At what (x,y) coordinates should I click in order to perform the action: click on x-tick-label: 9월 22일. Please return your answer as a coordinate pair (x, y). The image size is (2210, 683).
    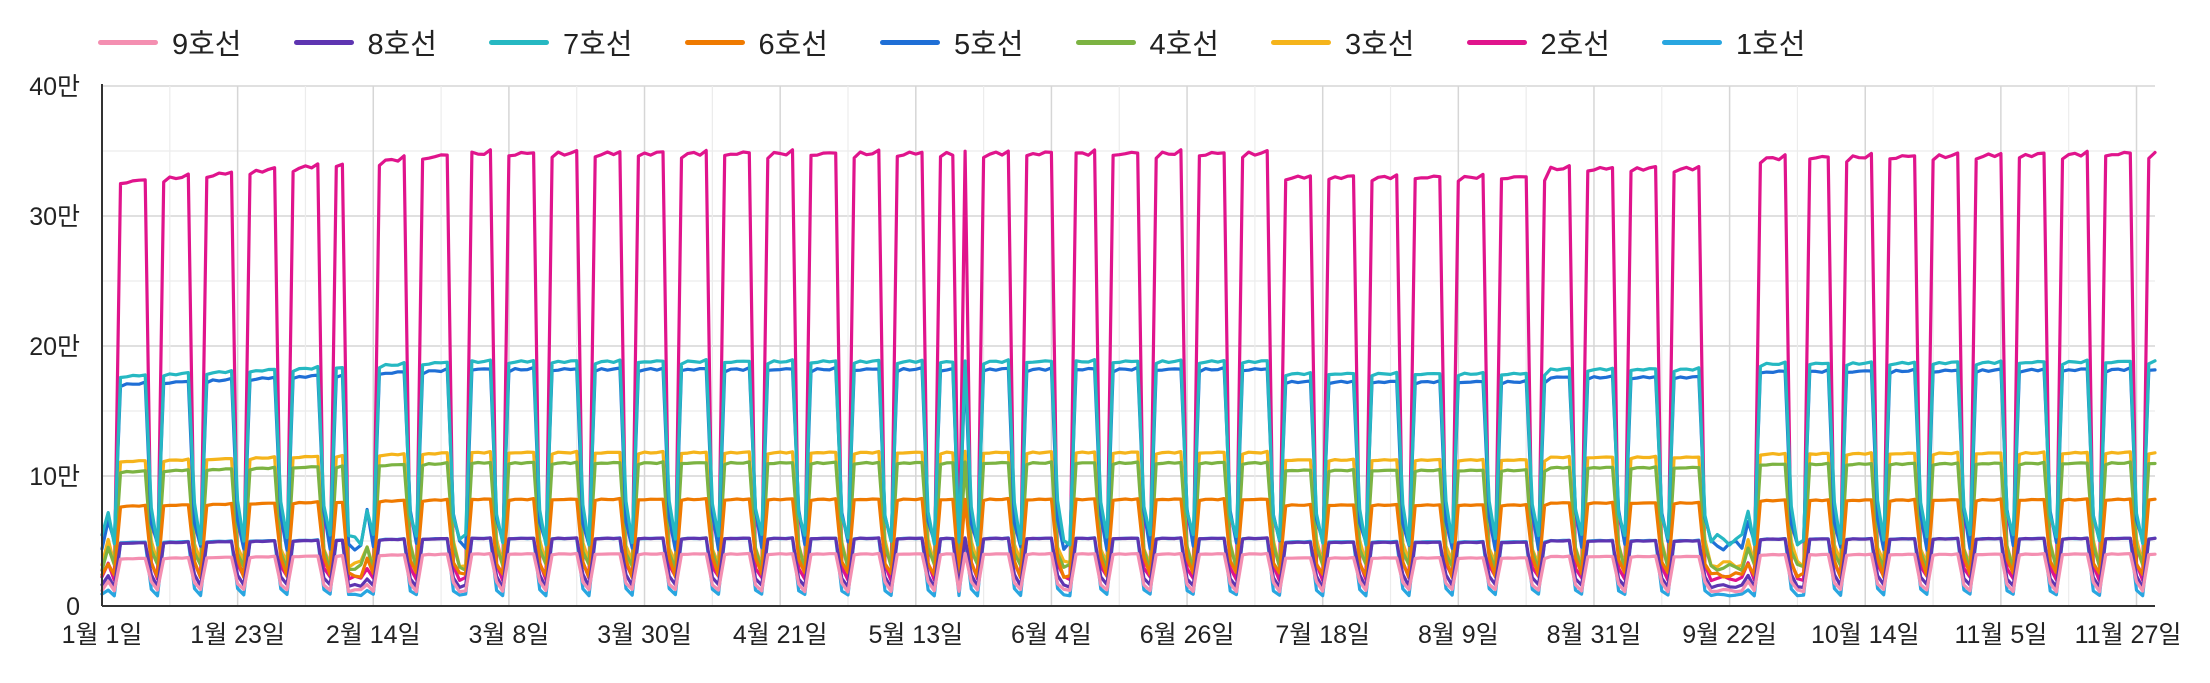
    Looking at the image, I should click on (1729, 635).